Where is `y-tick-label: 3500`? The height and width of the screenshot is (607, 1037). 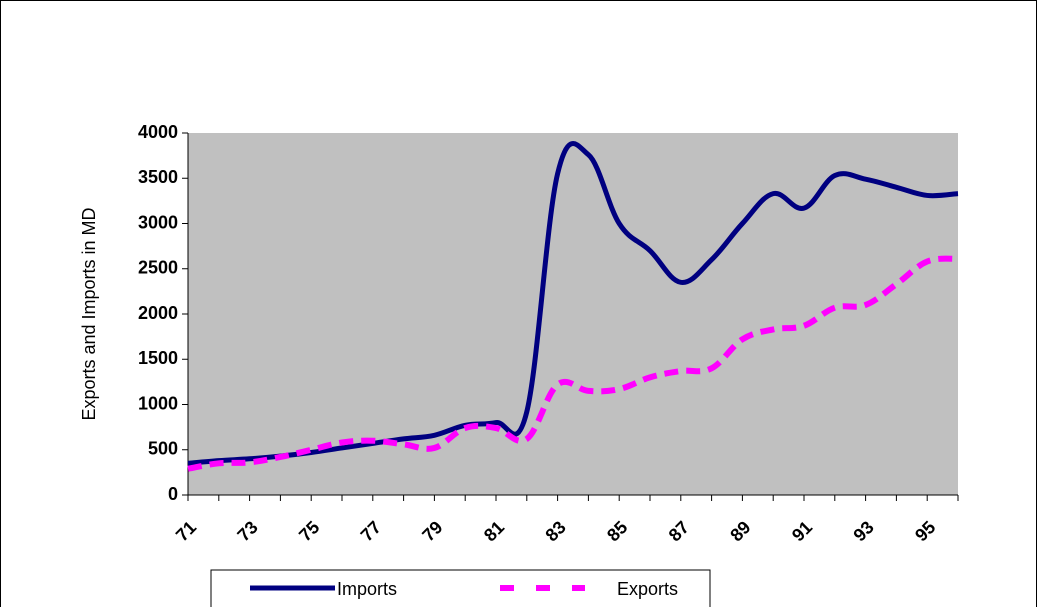
y-tick-label: 3500 is located at coordinates (158, 177).